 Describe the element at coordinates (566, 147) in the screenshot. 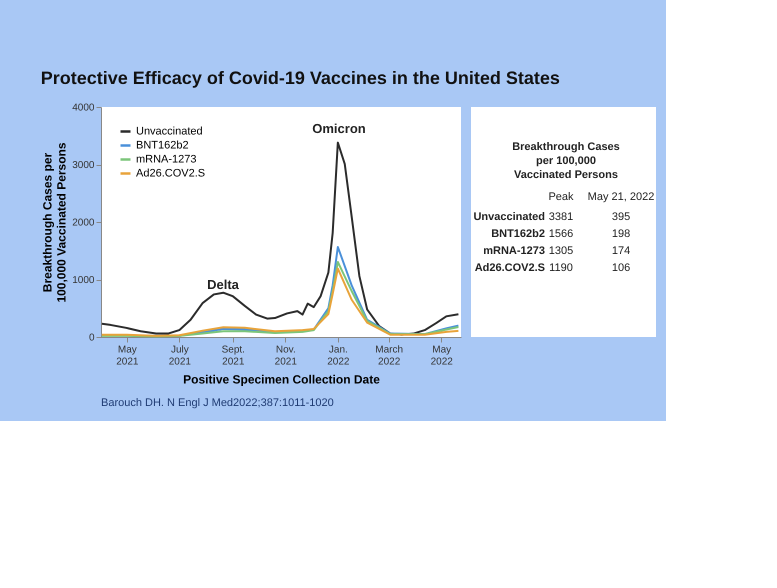

I see `text: Breakthrough Cases` at that location.